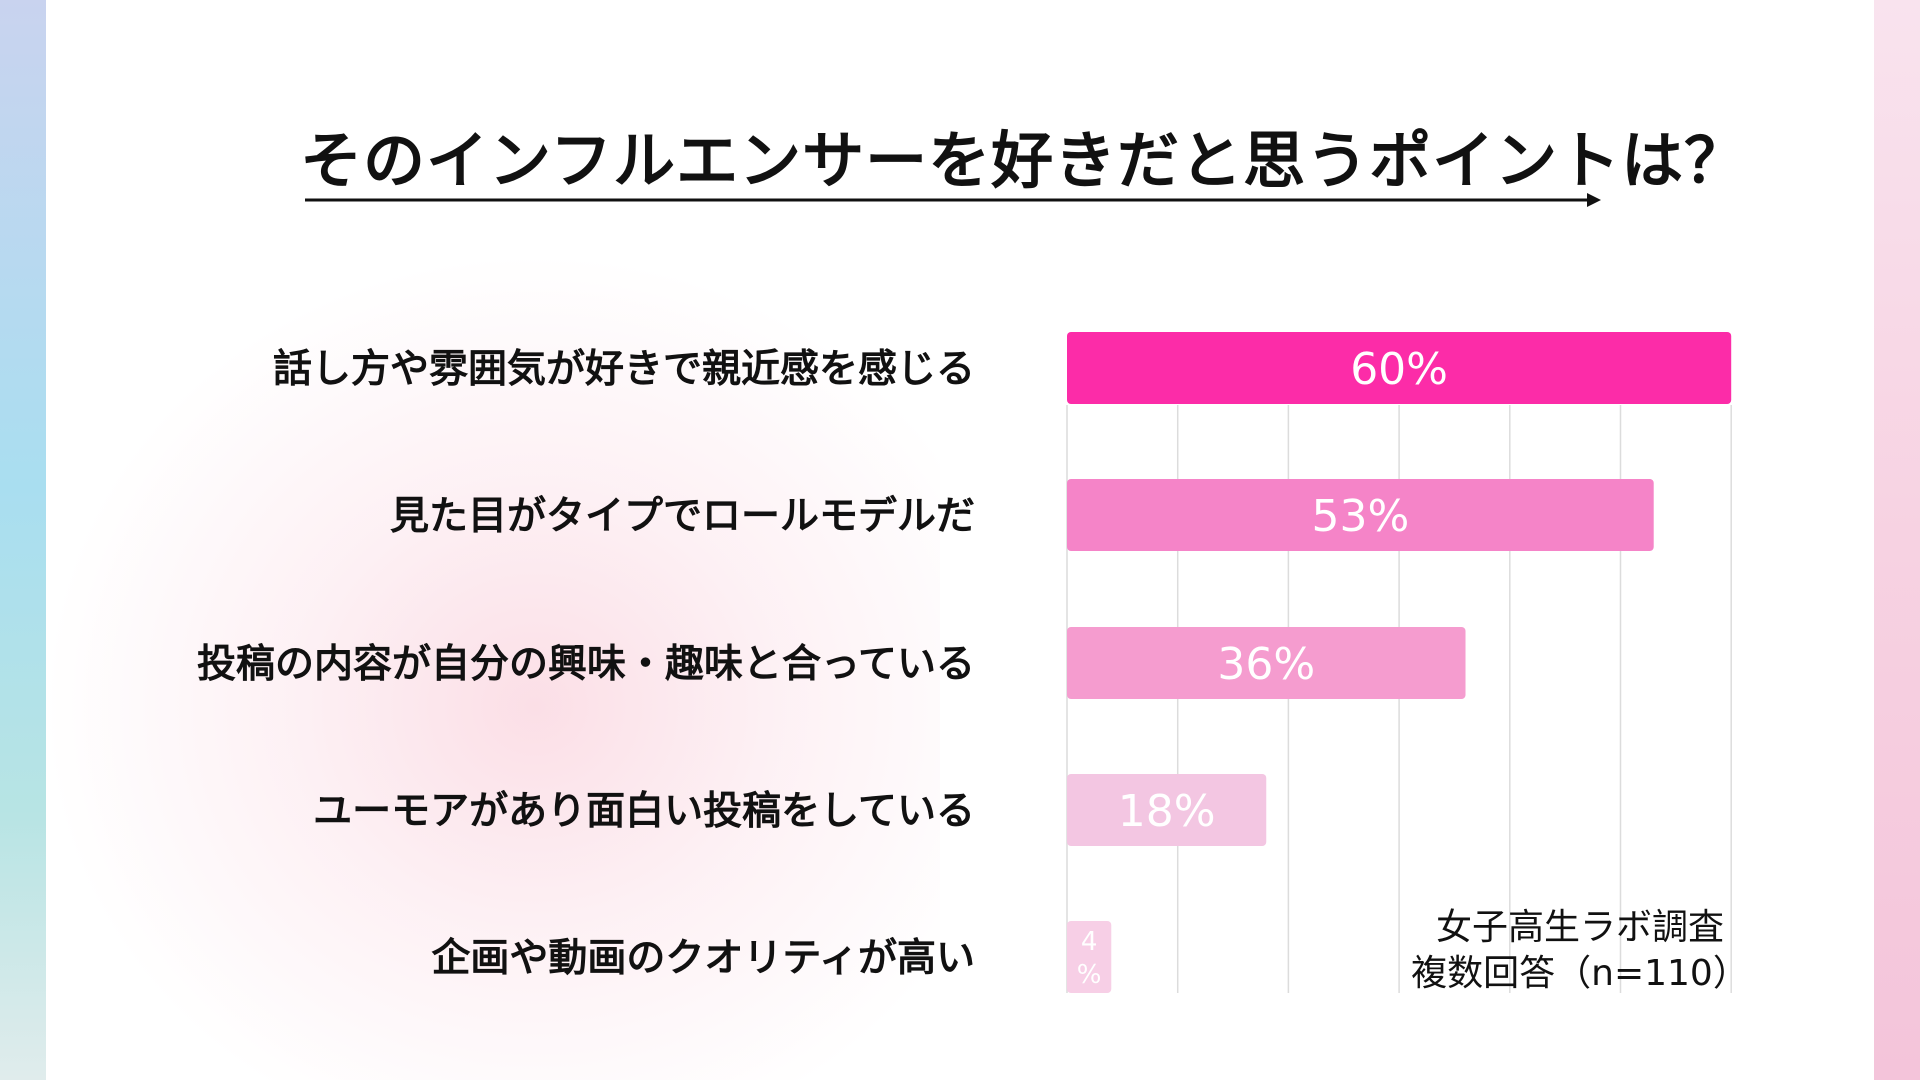  I want to click on source-line-2: 複数回答（n=110）, so click(1580, 973).